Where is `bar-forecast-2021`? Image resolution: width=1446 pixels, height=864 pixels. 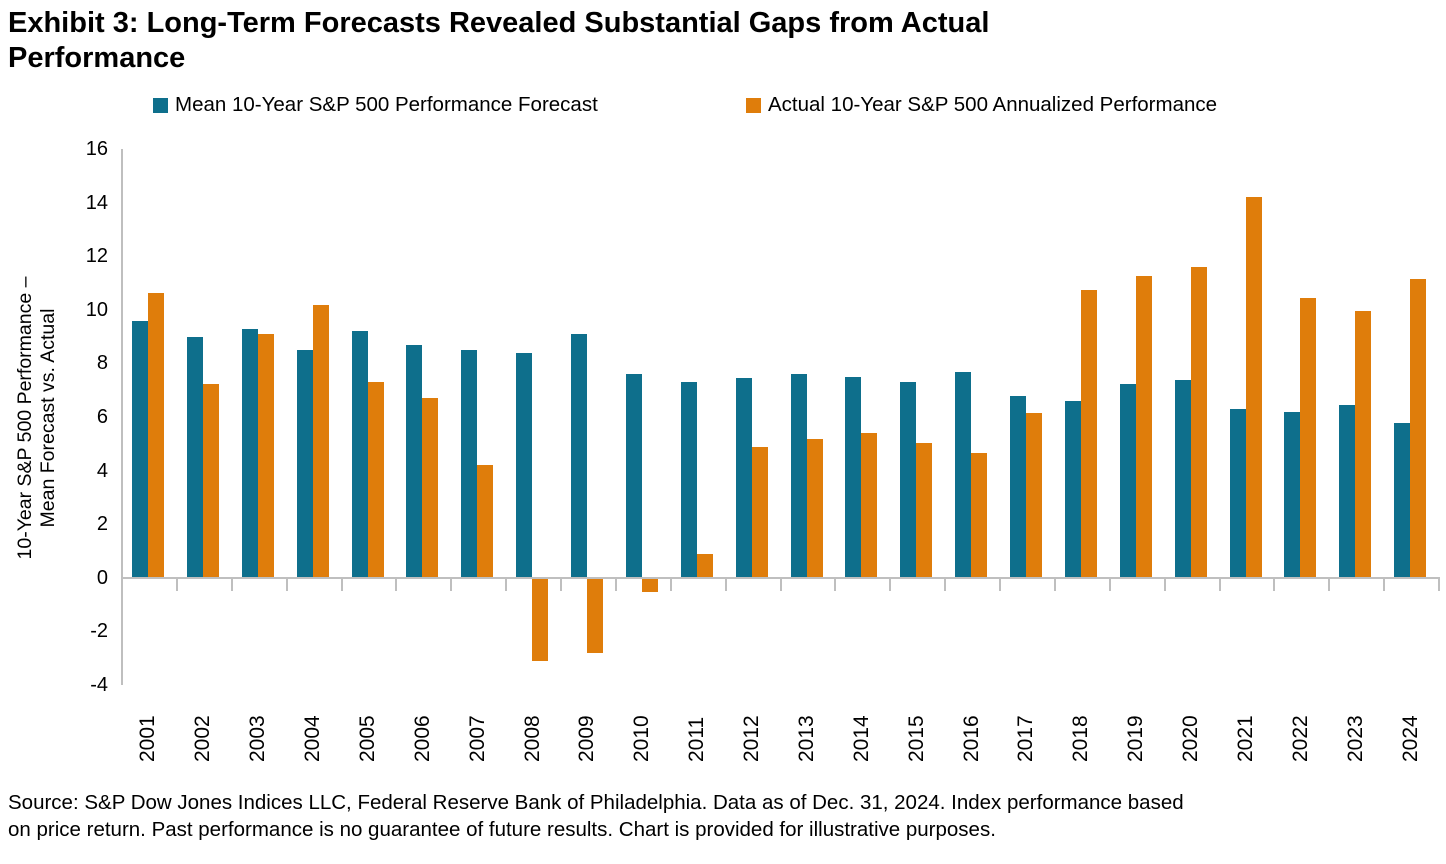 bar-forecast-2021 is located at coordinates (1238, 493).